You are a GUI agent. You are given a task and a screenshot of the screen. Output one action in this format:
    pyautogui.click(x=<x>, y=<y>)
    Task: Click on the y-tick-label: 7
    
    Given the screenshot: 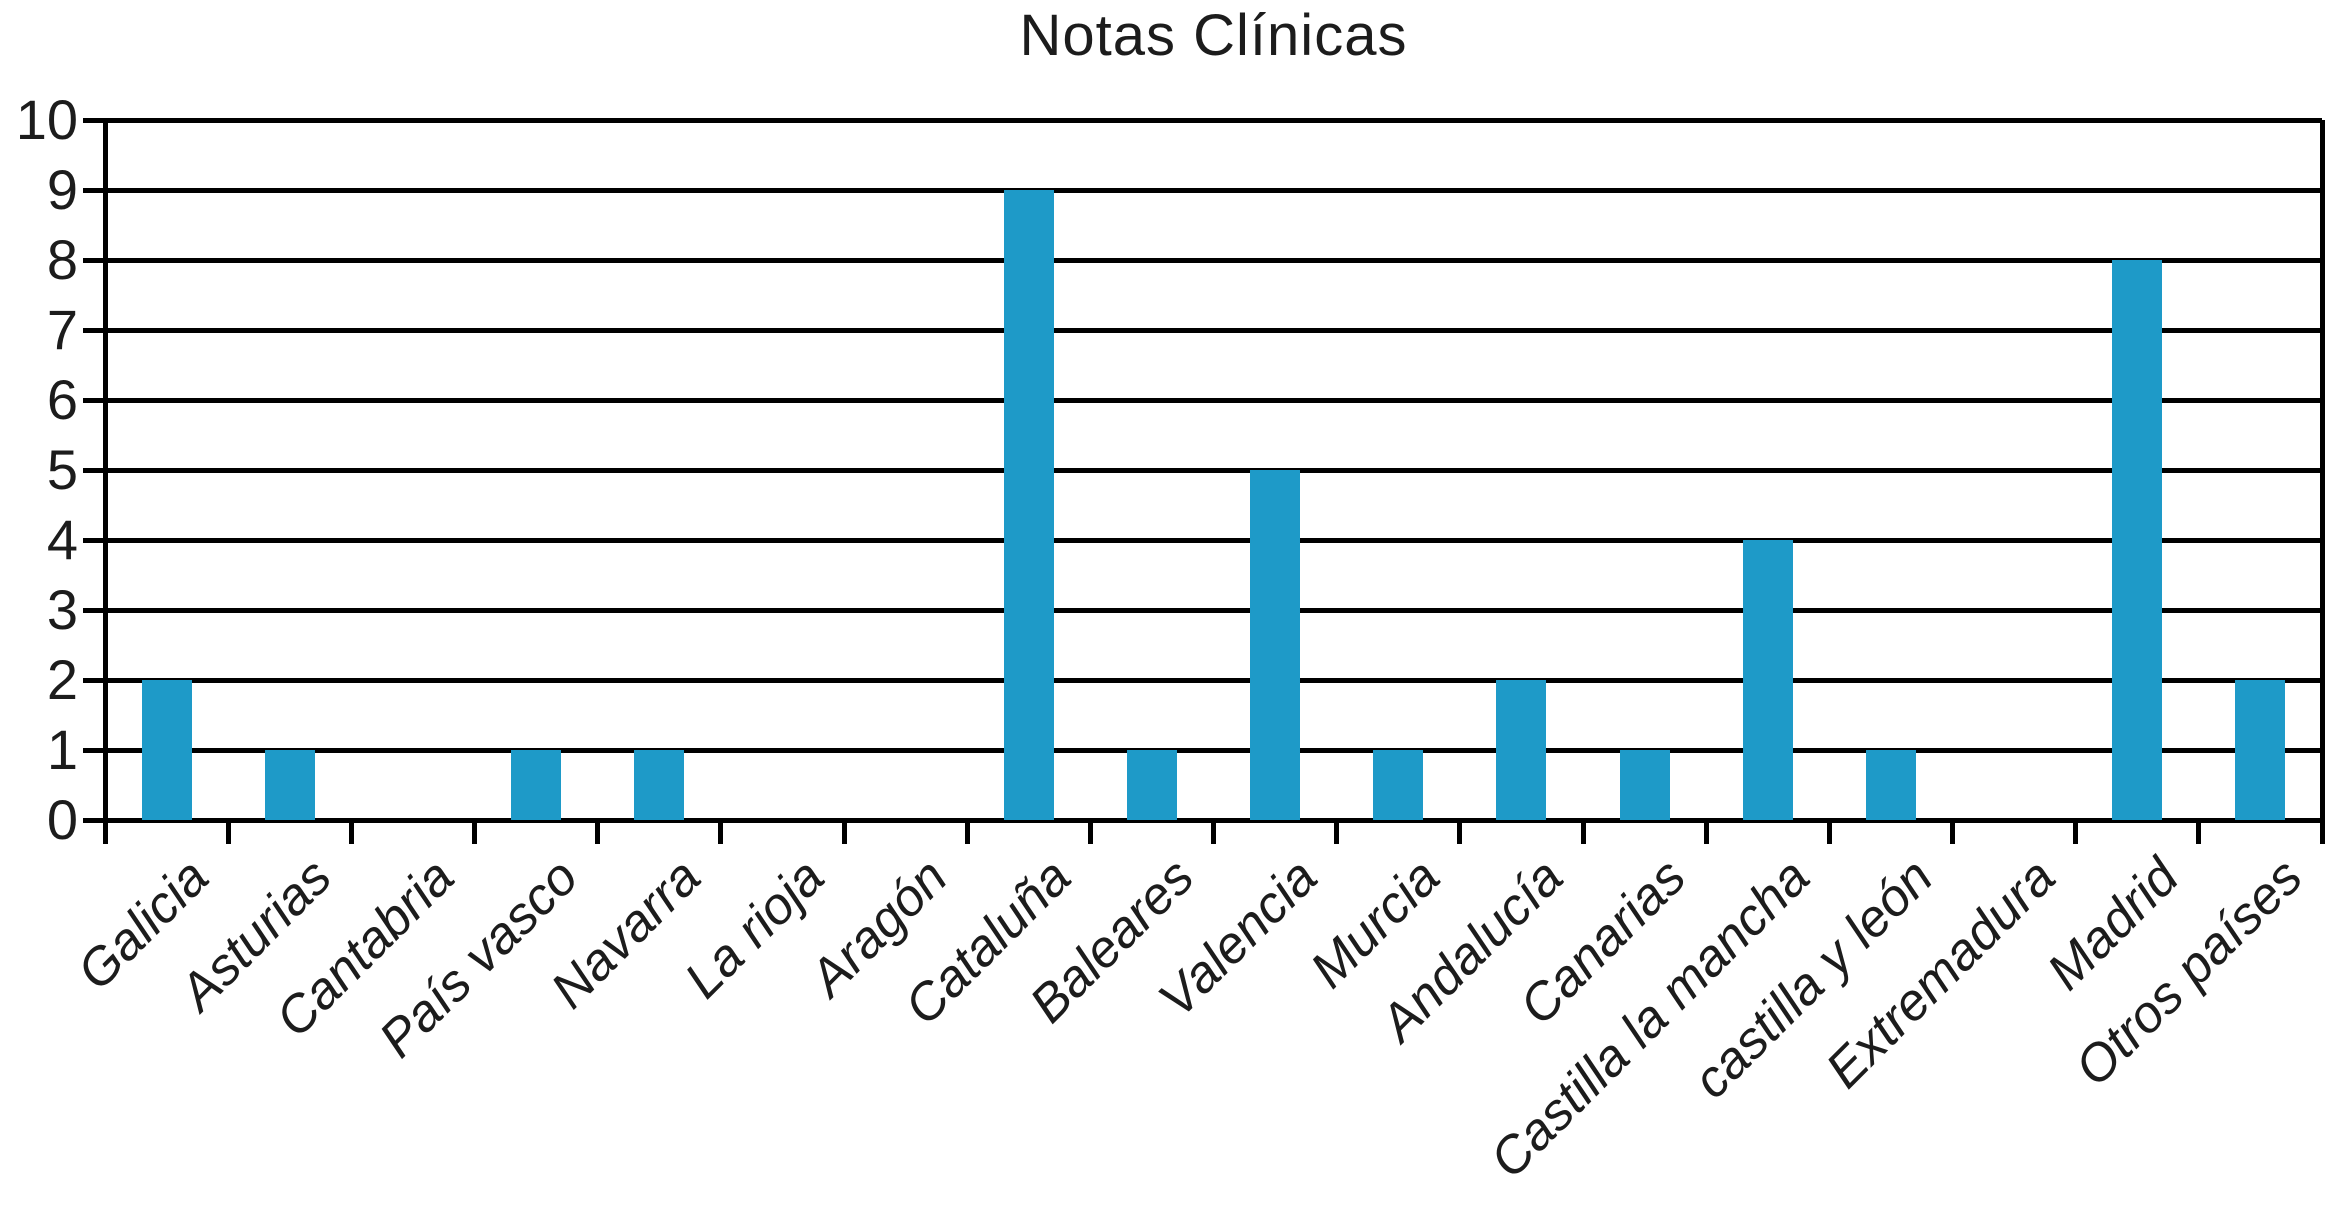 What is the action you would take?
    pyautogui.click(x=62, y=329)
    